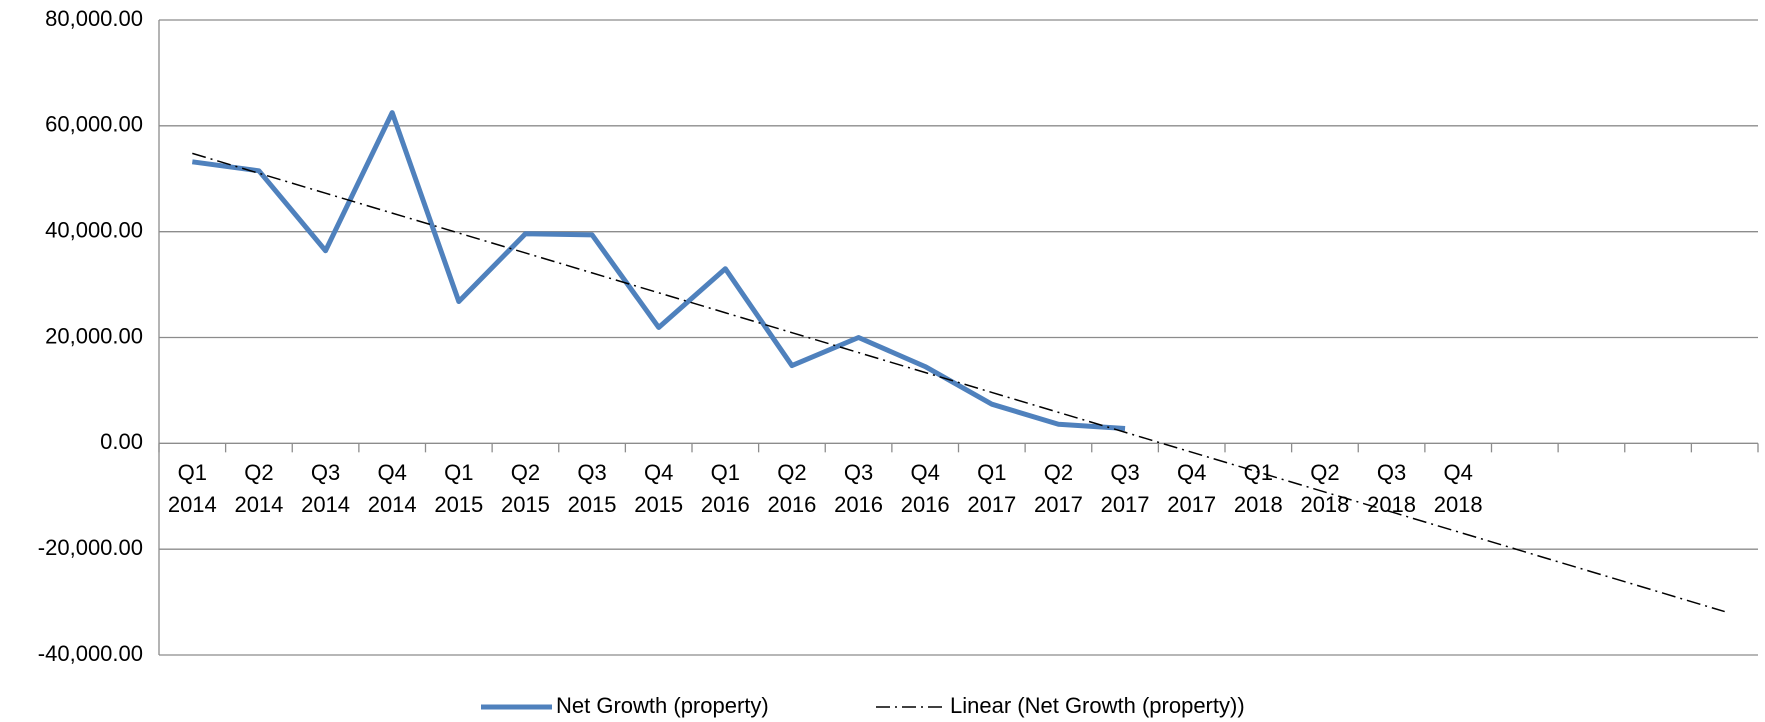 The width and height of the screenshot is (1765, 722). I want to click on x-tick-label: Q2 2018, so click(1325, 489).